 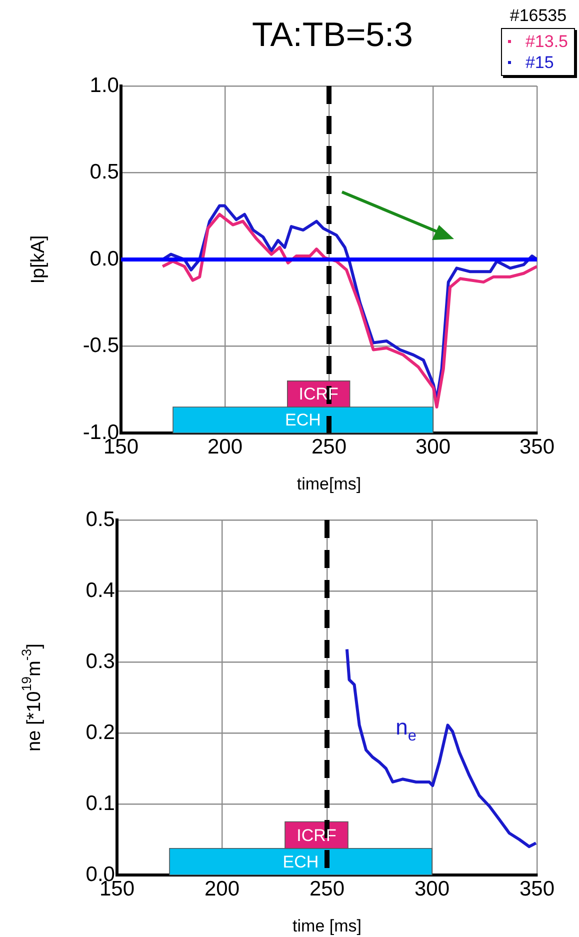 What do you see at coordinates (100, 661) in the screenshot?
I see `y-tick-label: 0.3` at bounding box center [100, 661].